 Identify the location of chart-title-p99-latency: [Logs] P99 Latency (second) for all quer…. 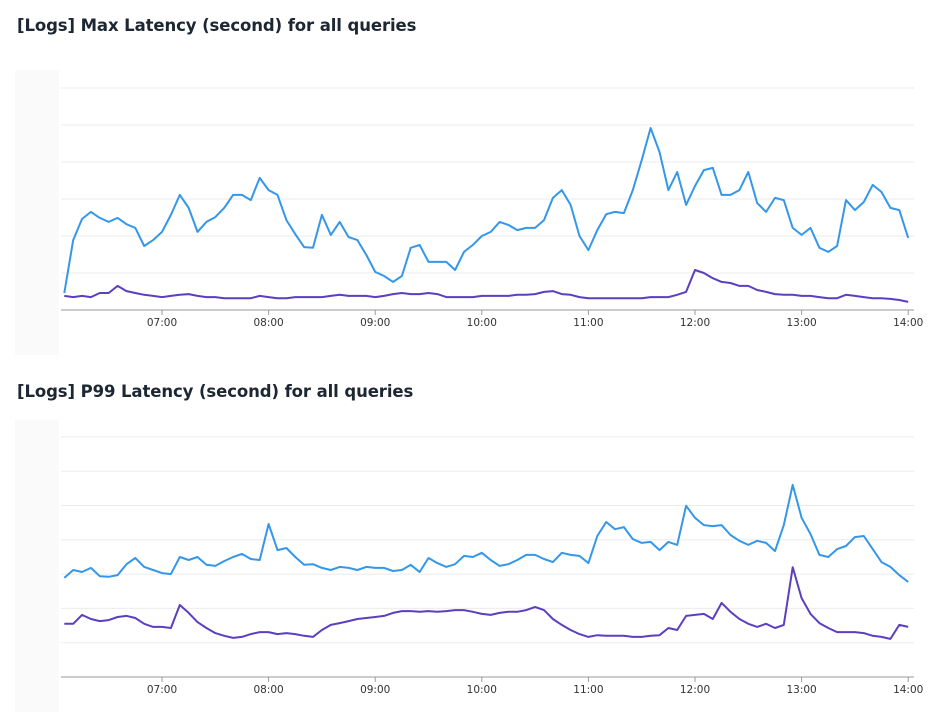
(215, 391).